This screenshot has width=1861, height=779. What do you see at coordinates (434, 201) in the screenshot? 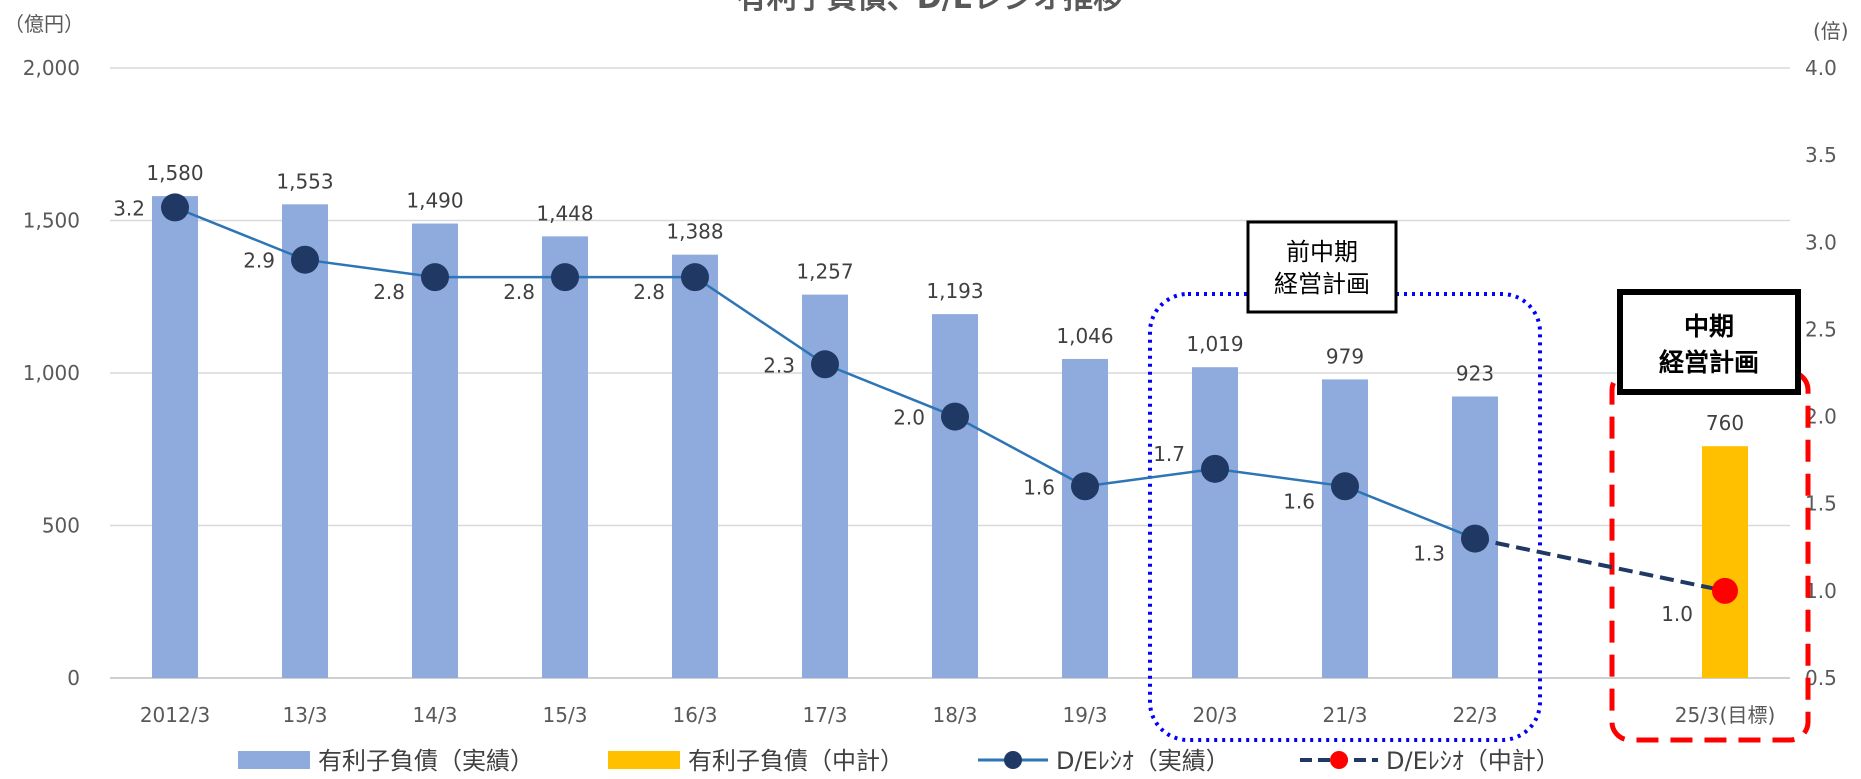
I see `bar-value-label: 1,490` at bounding box center [434, 201].